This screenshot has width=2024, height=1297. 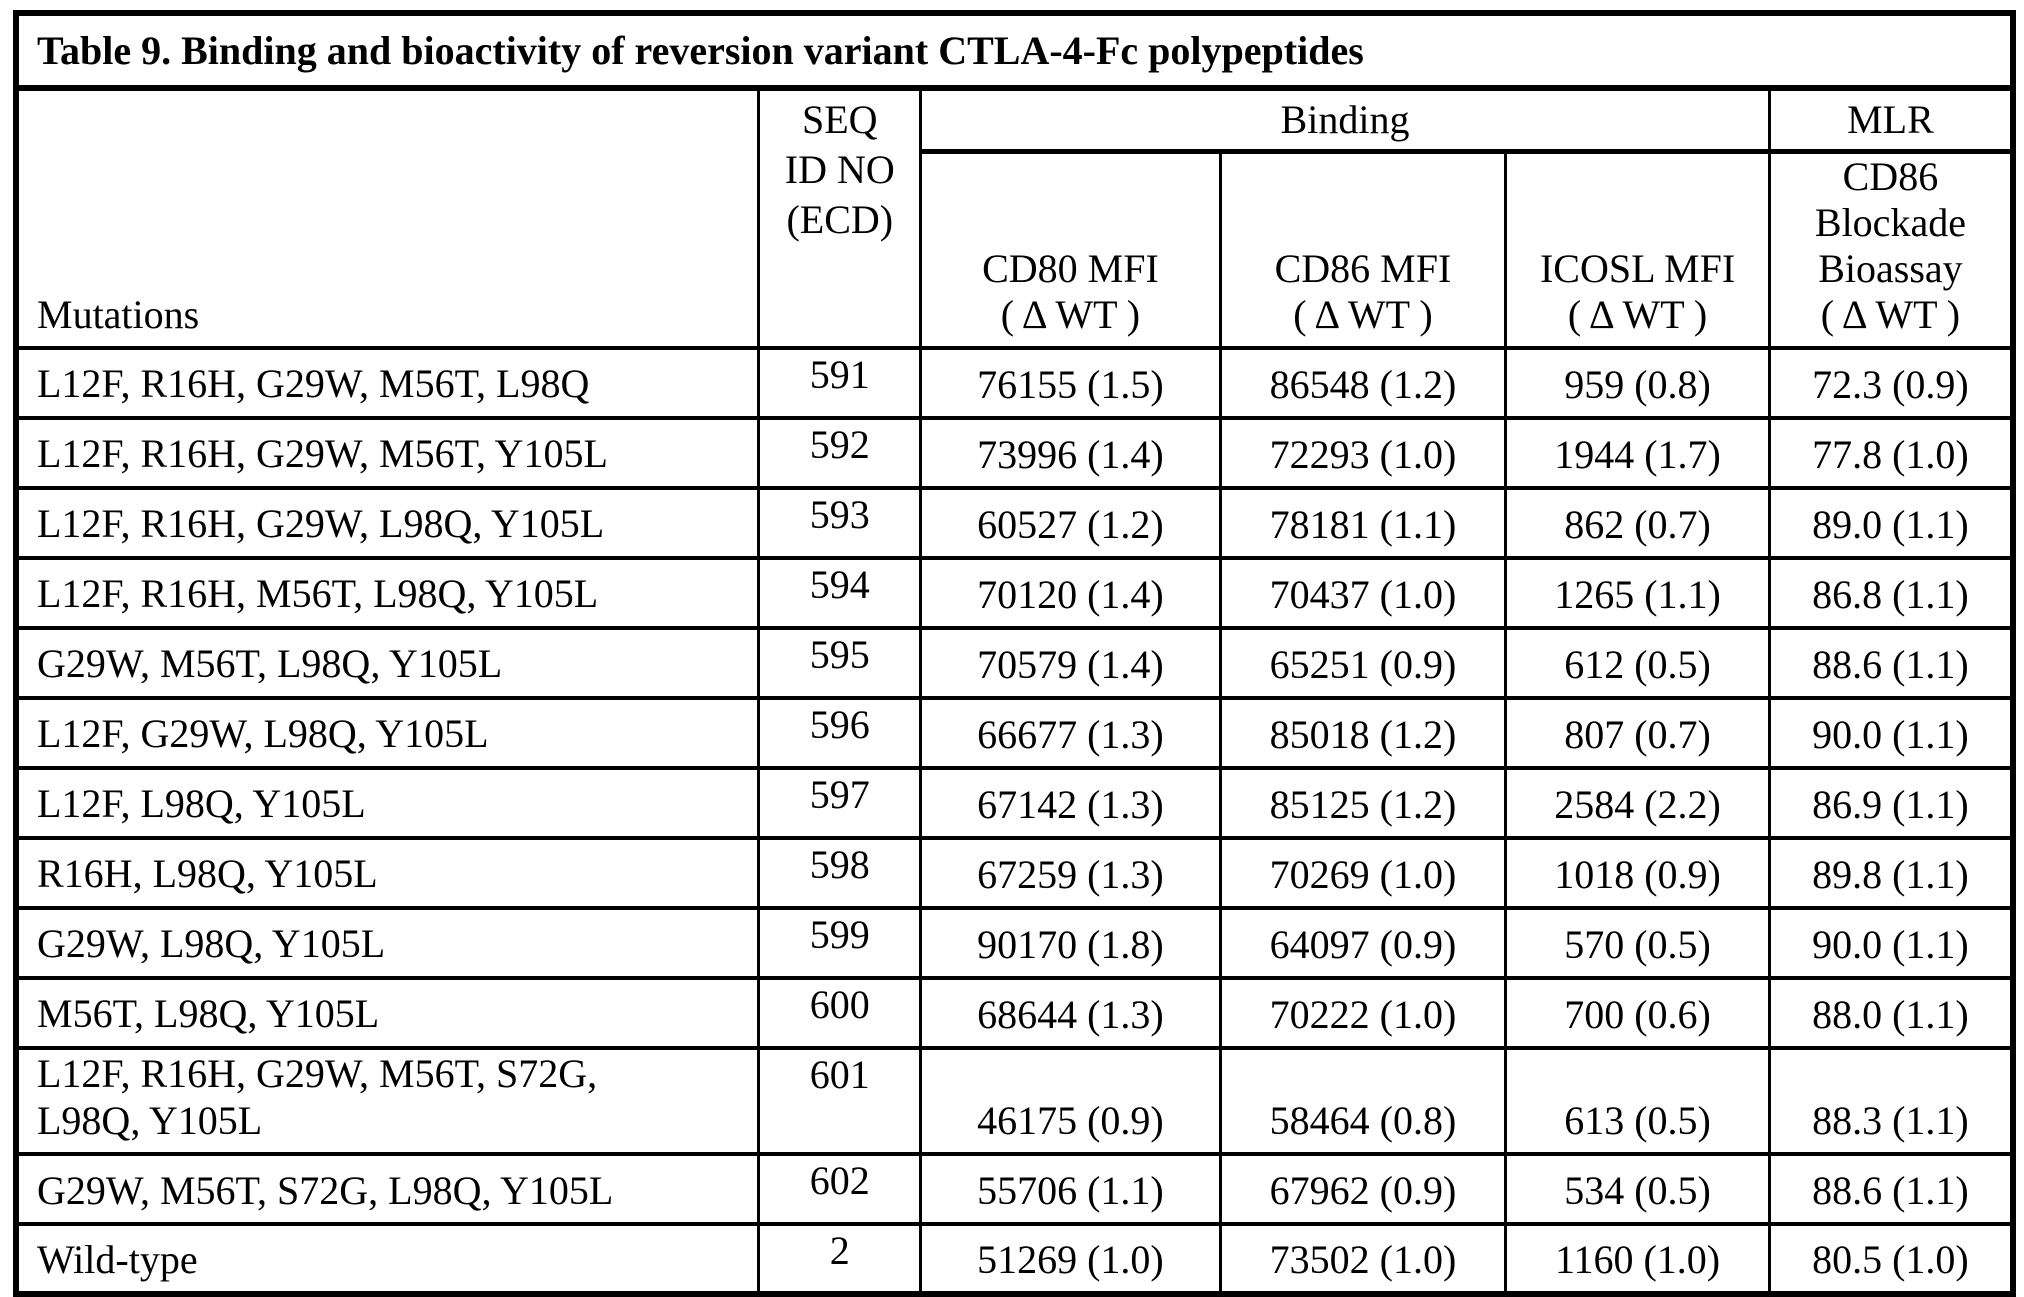 What do you see at coordinates (840, 1258) in the screenshot?
I see `seq-id-cell: 2` at bounding box center [840, 1258].